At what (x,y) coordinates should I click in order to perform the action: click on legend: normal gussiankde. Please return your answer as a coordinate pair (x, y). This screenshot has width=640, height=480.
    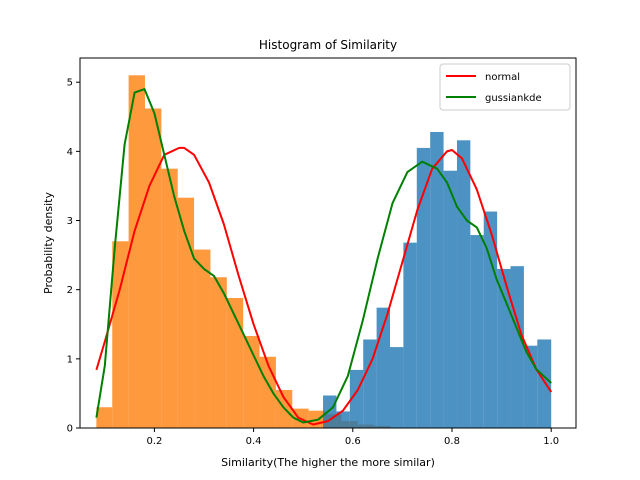
    Looking at the image, I should click on (505, 87).